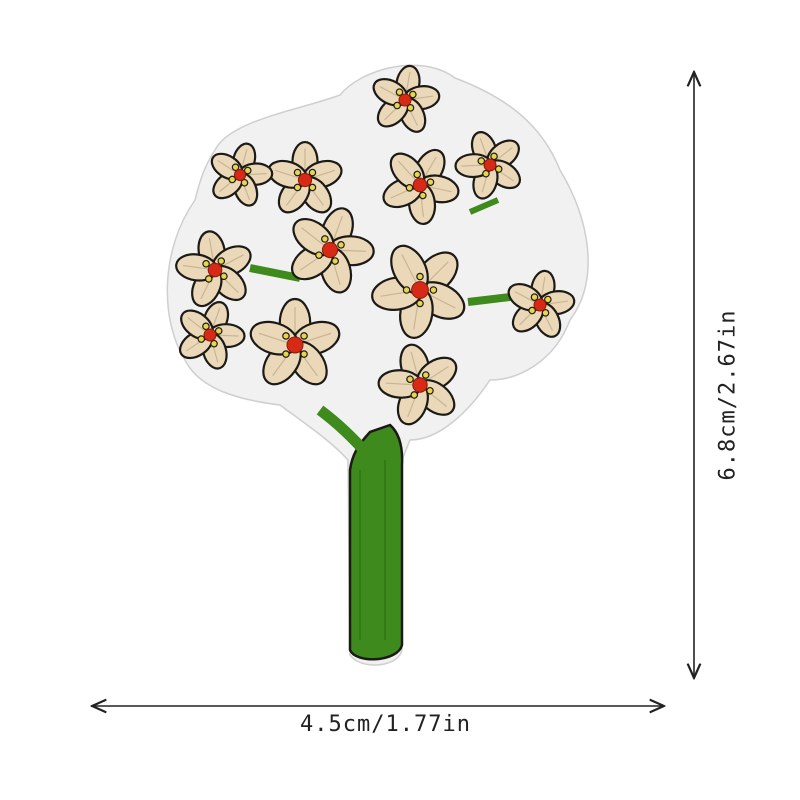 The image size is (800, 800). What do you see at coordinates (728, 395) in the screenshot?
I see `height-dimension-label: 6.8cm/2.67in` at bounding box center [728, 395].